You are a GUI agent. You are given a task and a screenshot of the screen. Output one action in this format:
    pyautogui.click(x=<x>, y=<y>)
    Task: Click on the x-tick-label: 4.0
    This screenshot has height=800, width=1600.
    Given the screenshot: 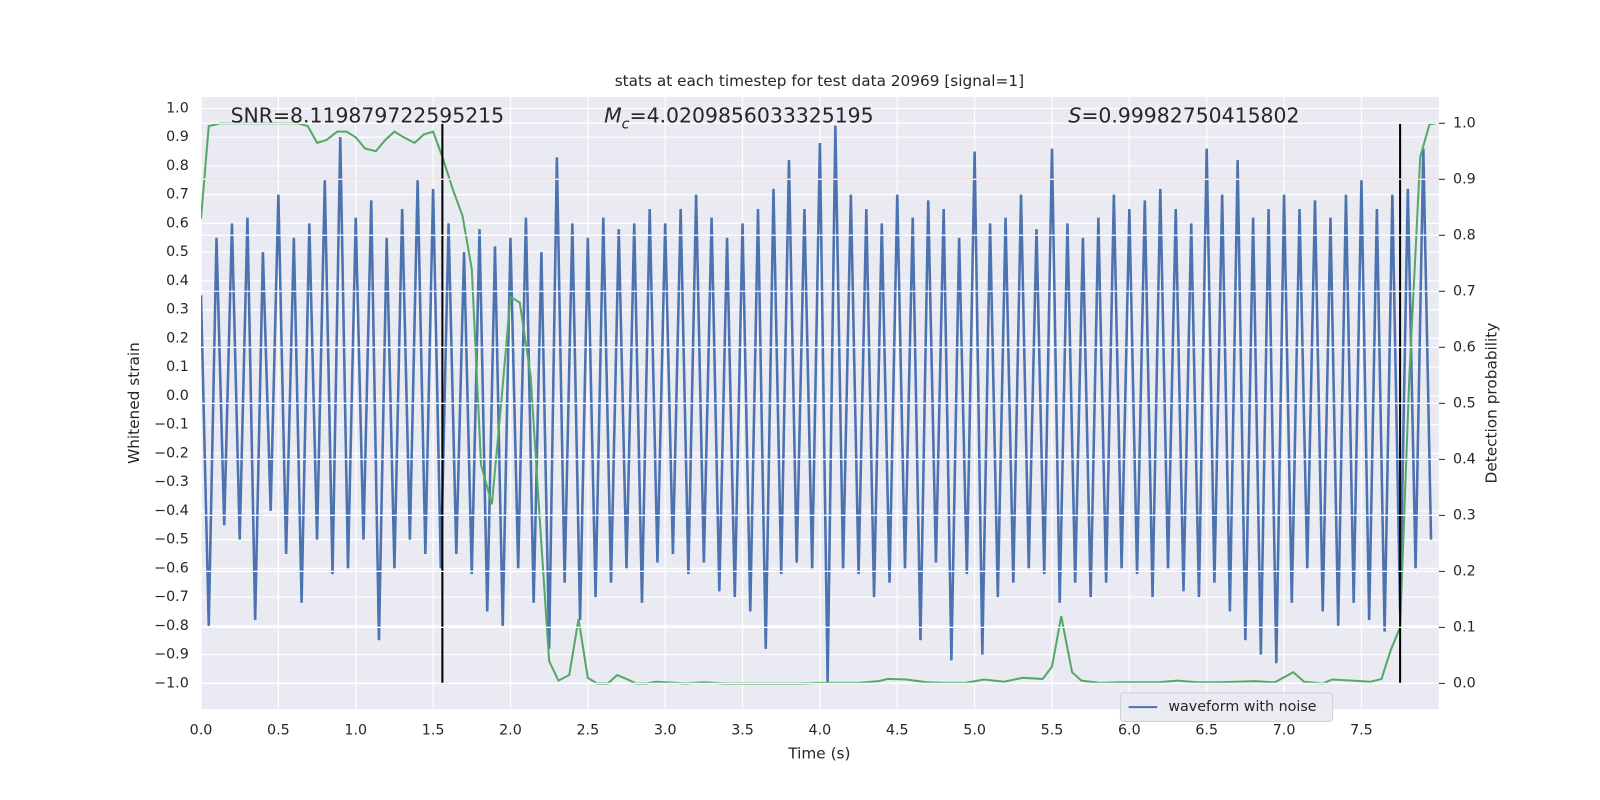 What is the action you would take?
    pyautogui.click(x=820, y=731)
    